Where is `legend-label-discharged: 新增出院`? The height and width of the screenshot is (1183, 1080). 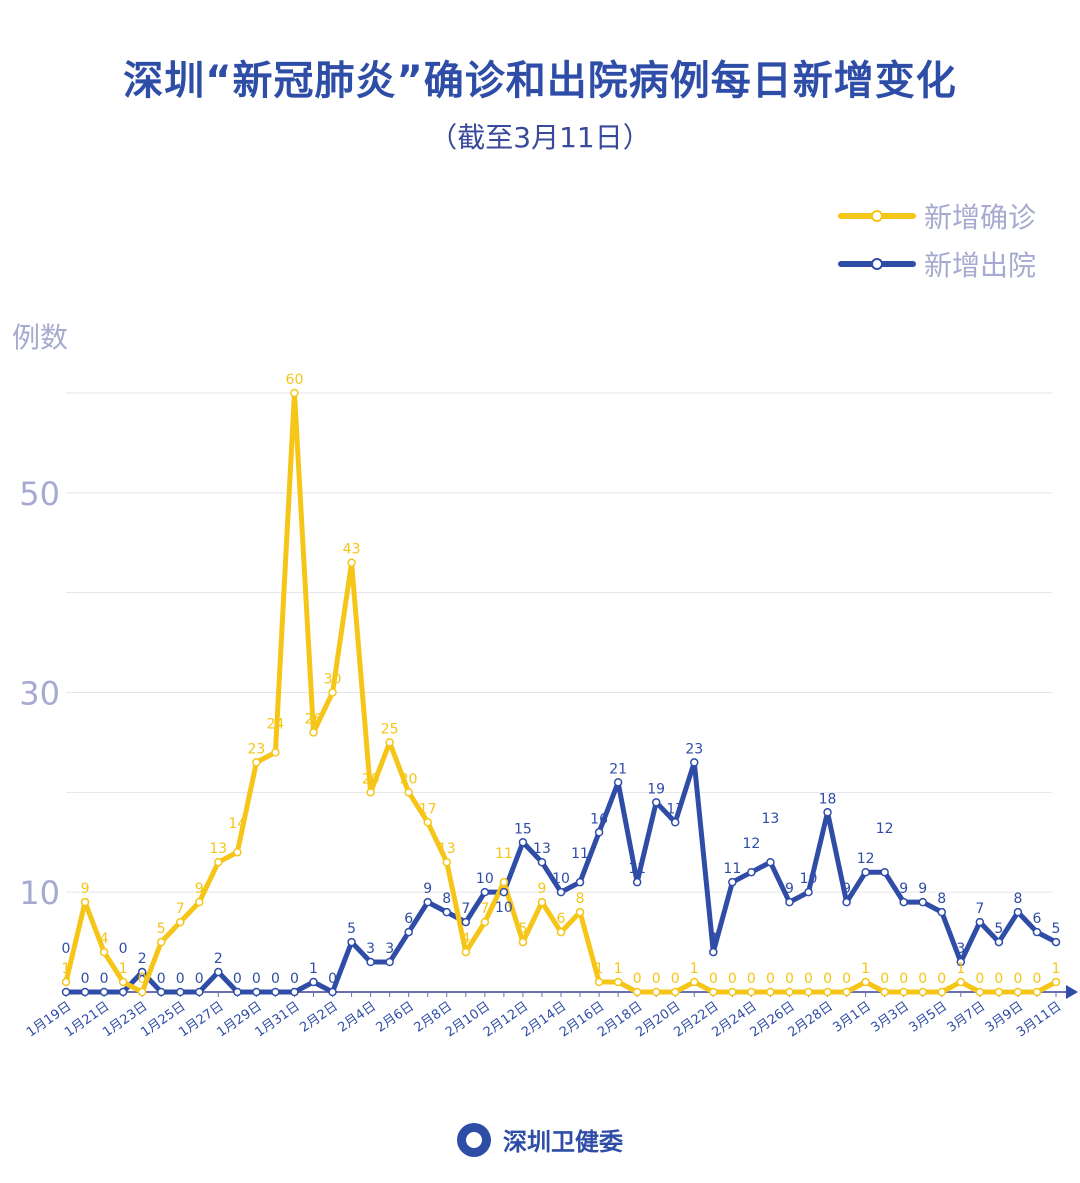
legend-label-discharged: 新增出院 is located at coordinates (980, 265).